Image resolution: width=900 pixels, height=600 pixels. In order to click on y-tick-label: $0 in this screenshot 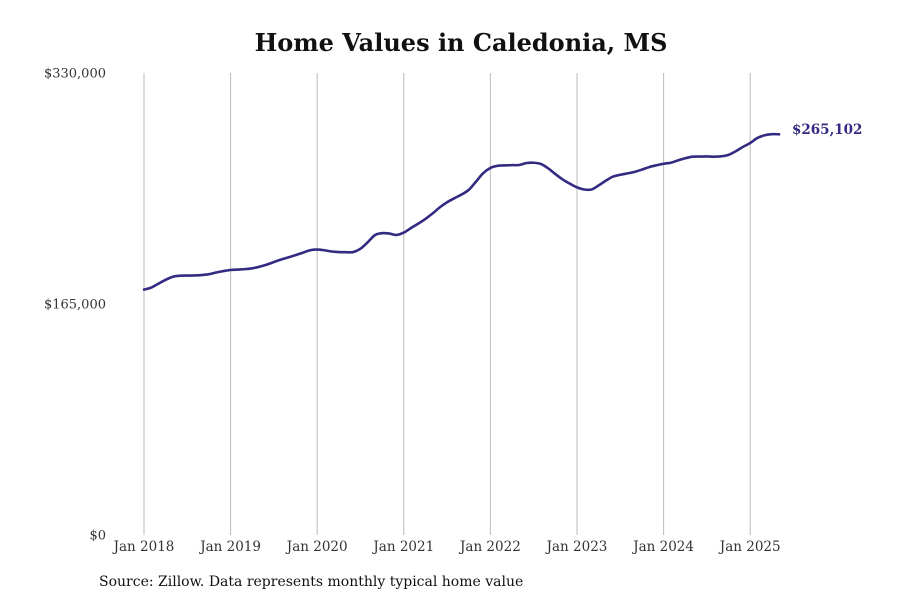, I will do `click(97, 536)`.